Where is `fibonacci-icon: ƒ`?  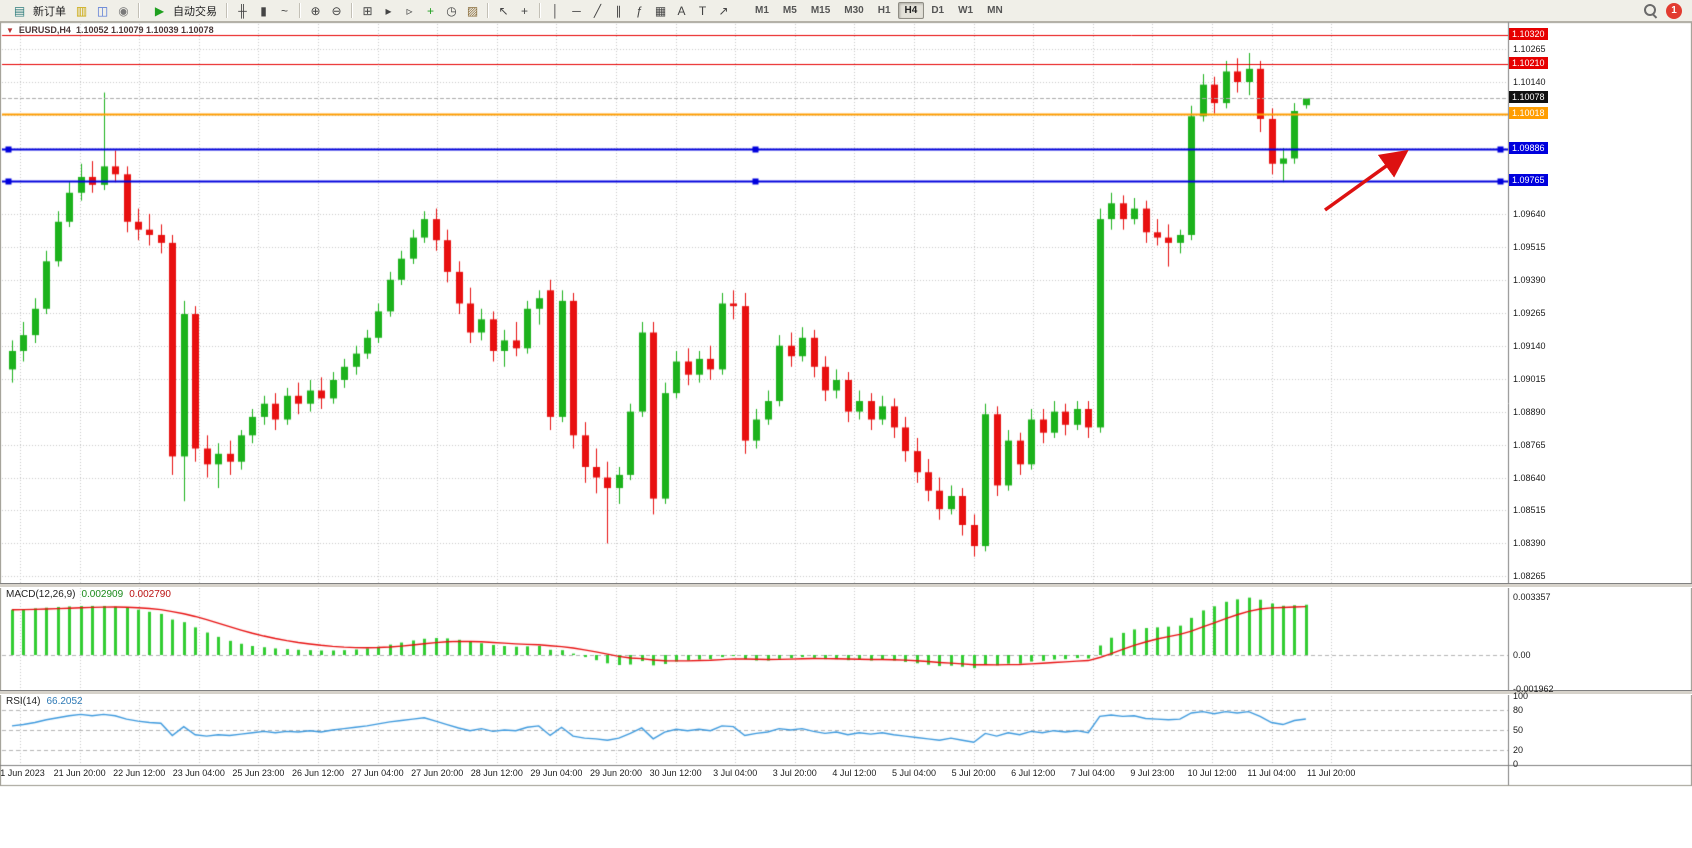 fibonacci-icon: ƒ is located at coordinates (639, 10).